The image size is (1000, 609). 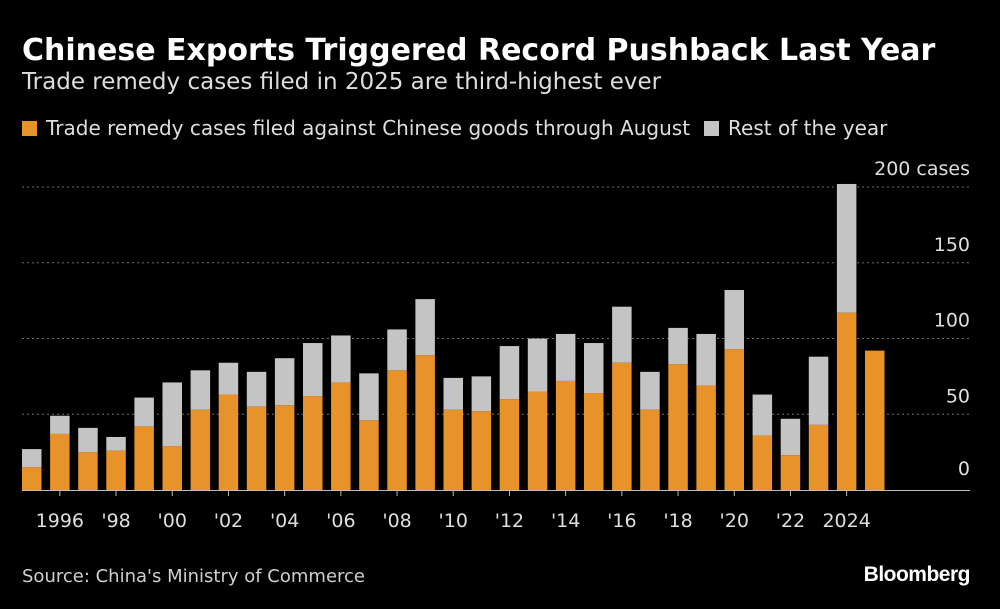 What do you see at coordinates (228, 442) in the screenshot?
I see `bar-through-august-2002` at bounding box center [228, 442].